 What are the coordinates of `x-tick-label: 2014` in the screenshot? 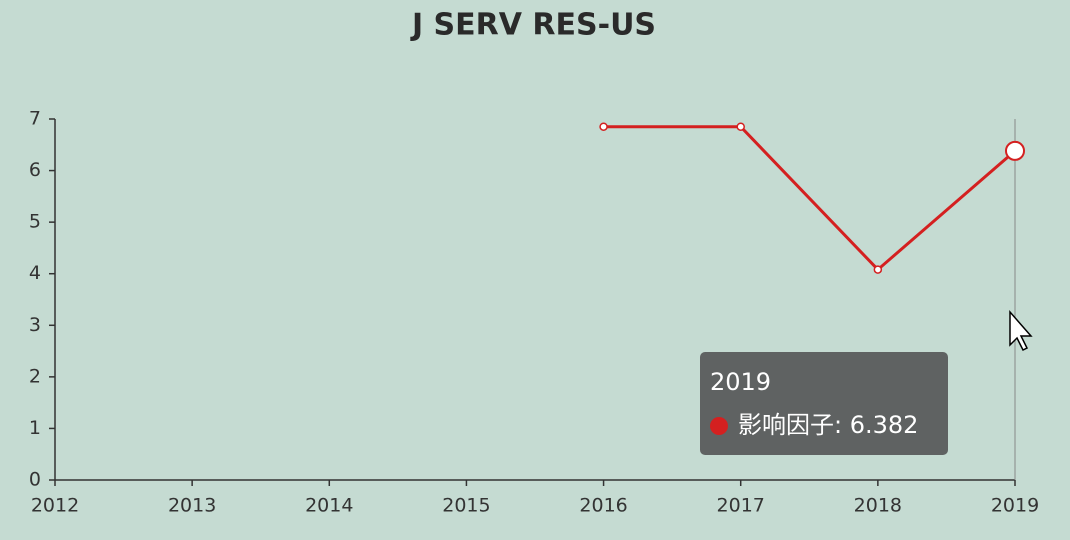 It's located at (329, 506).